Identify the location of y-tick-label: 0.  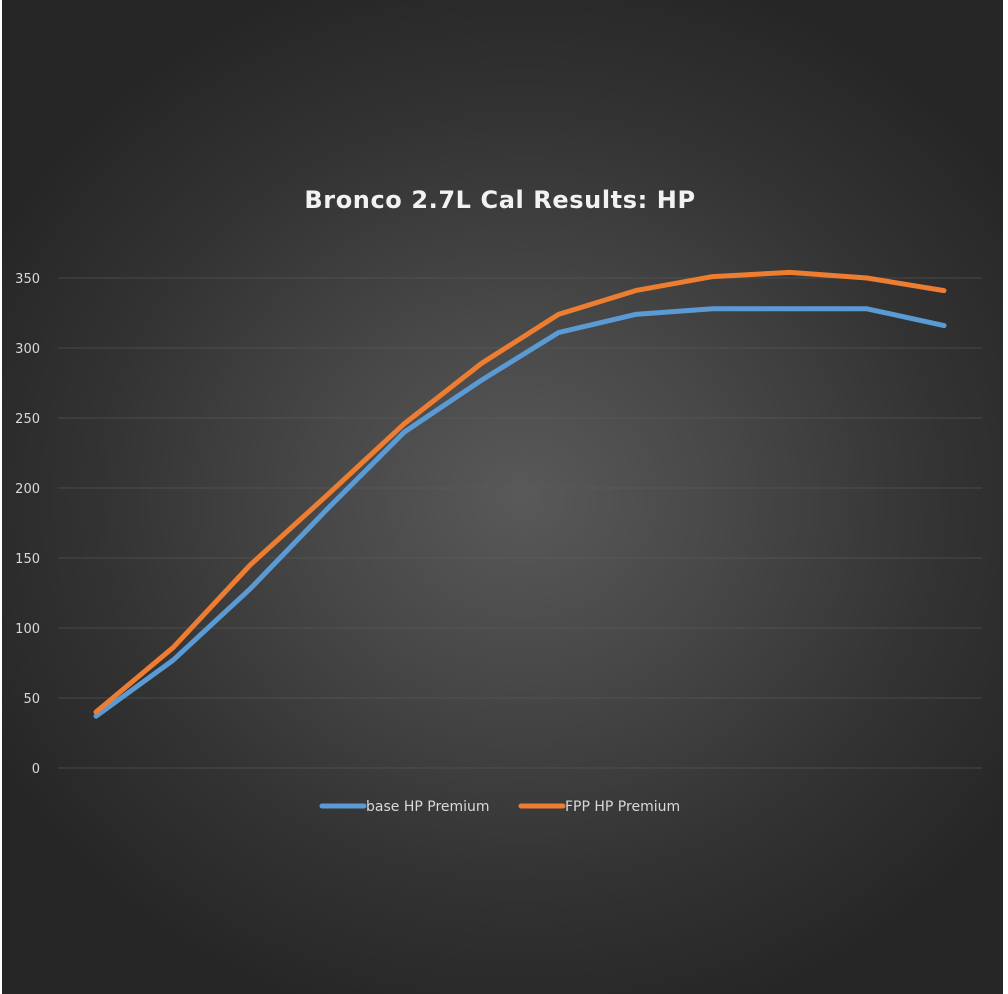
(36, 769).